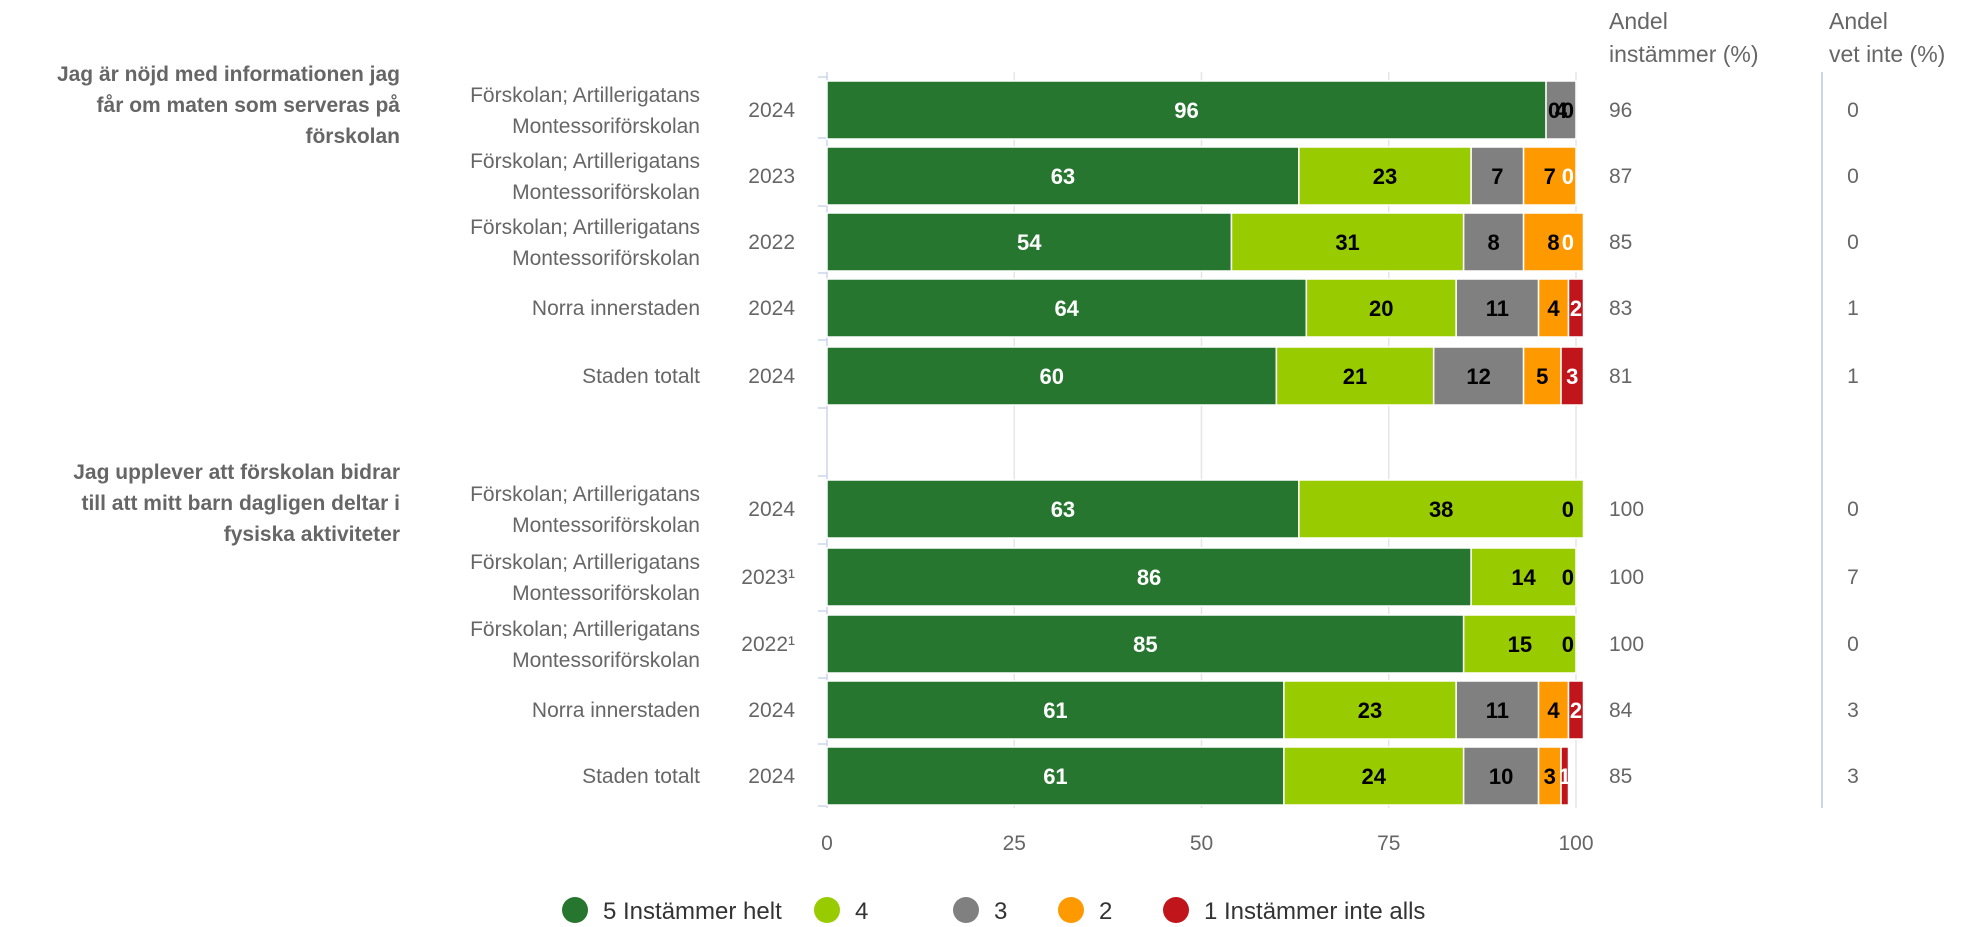 This screenshot has width=1970, height=927. Describe the element at coordinates (1620, 176) in the screenshot. I see `agree-value: 87` at that location.